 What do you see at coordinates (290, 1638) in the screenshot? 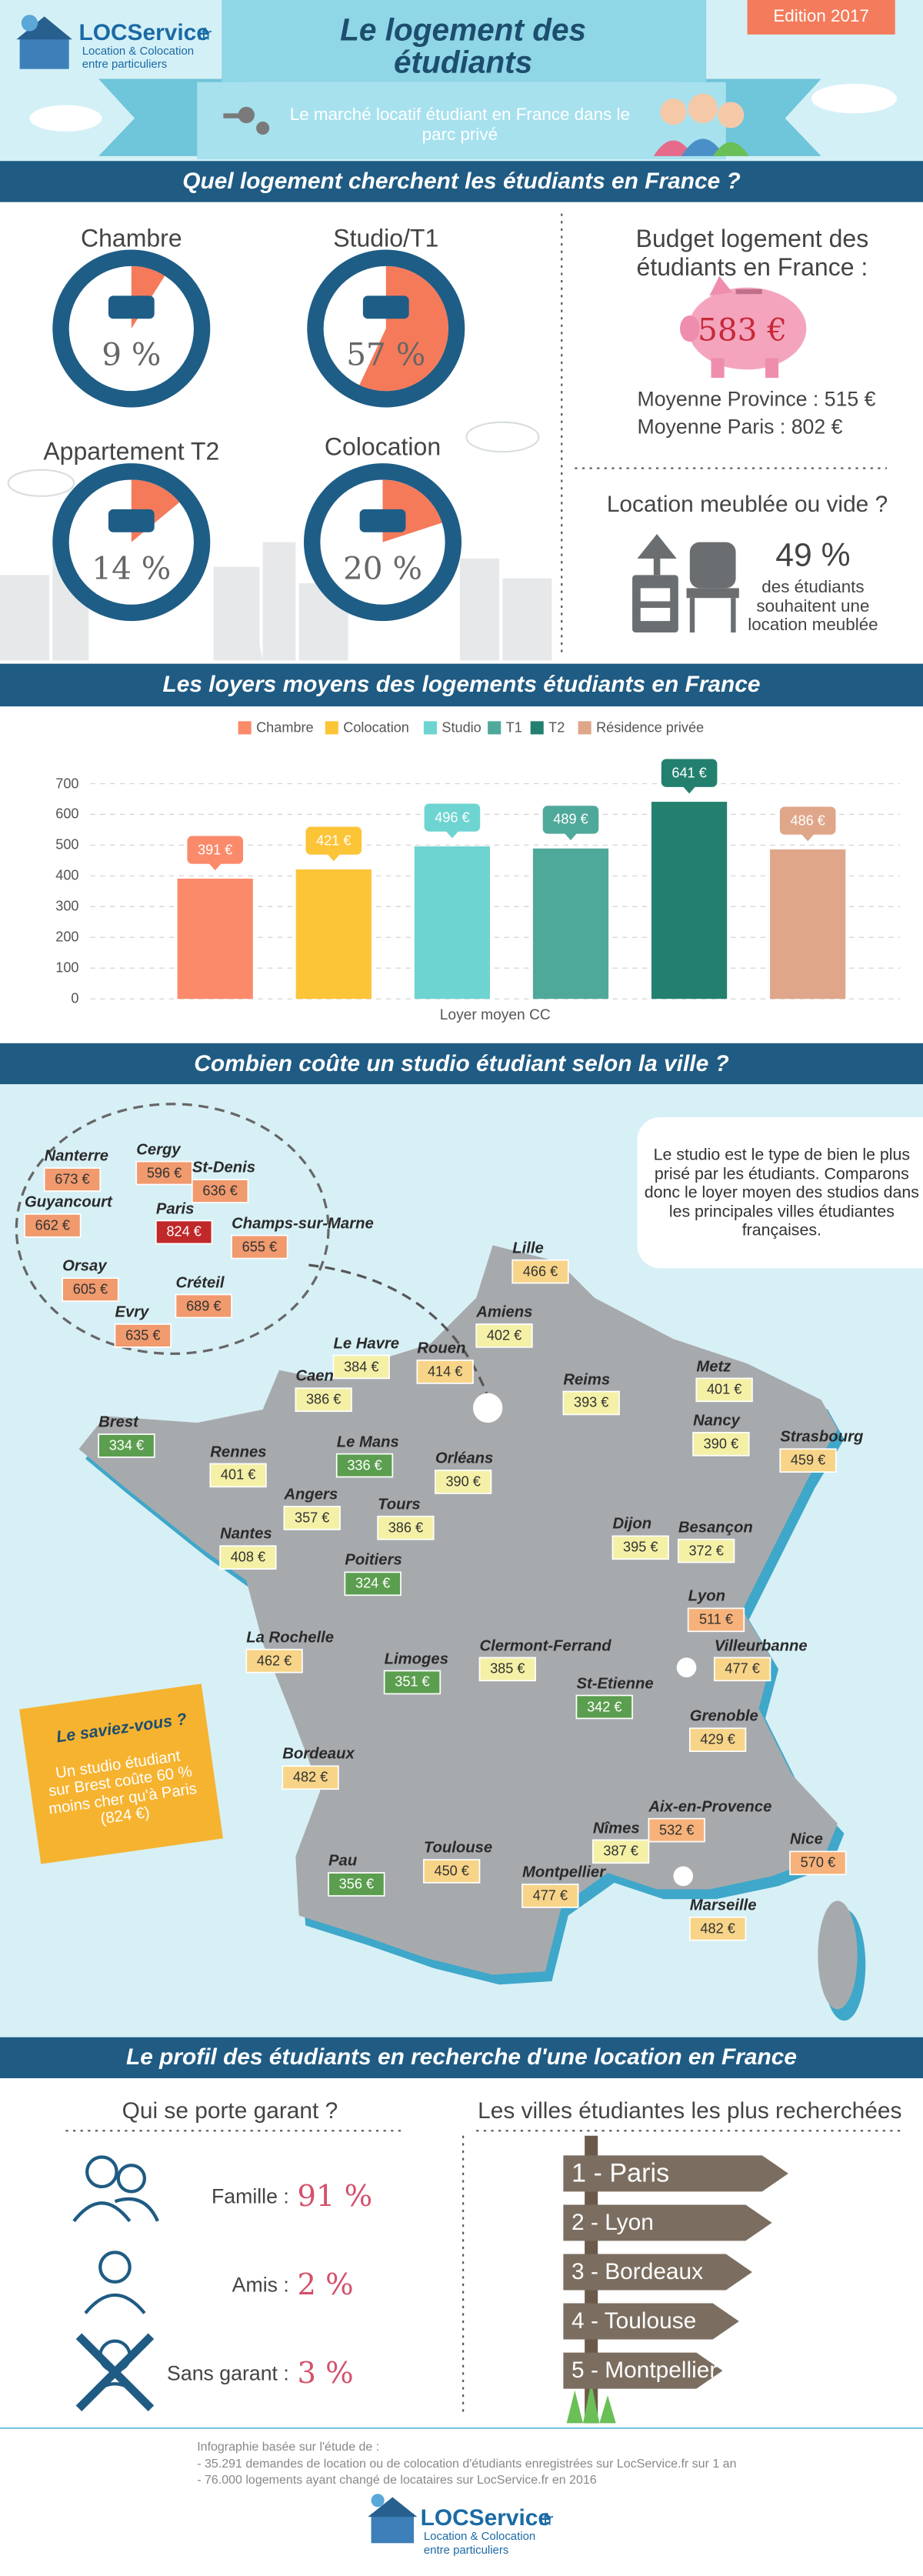
I see `city-name: La Rochelle` at bounding box center [290, 1638].